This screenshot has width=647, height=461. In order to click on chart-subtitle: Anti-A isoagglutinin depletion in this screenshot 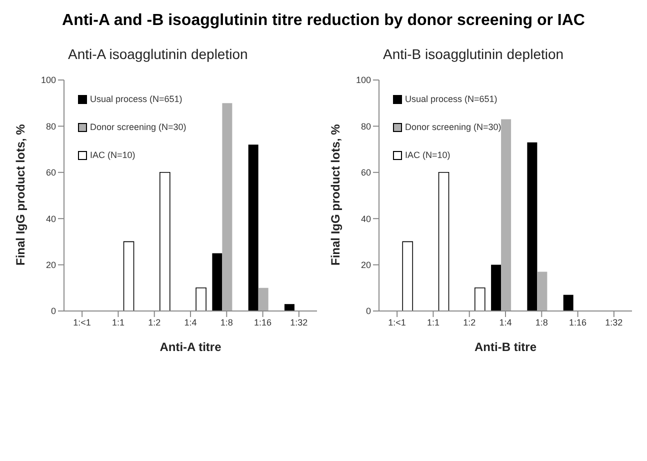, I will do `click(158, 55)`.